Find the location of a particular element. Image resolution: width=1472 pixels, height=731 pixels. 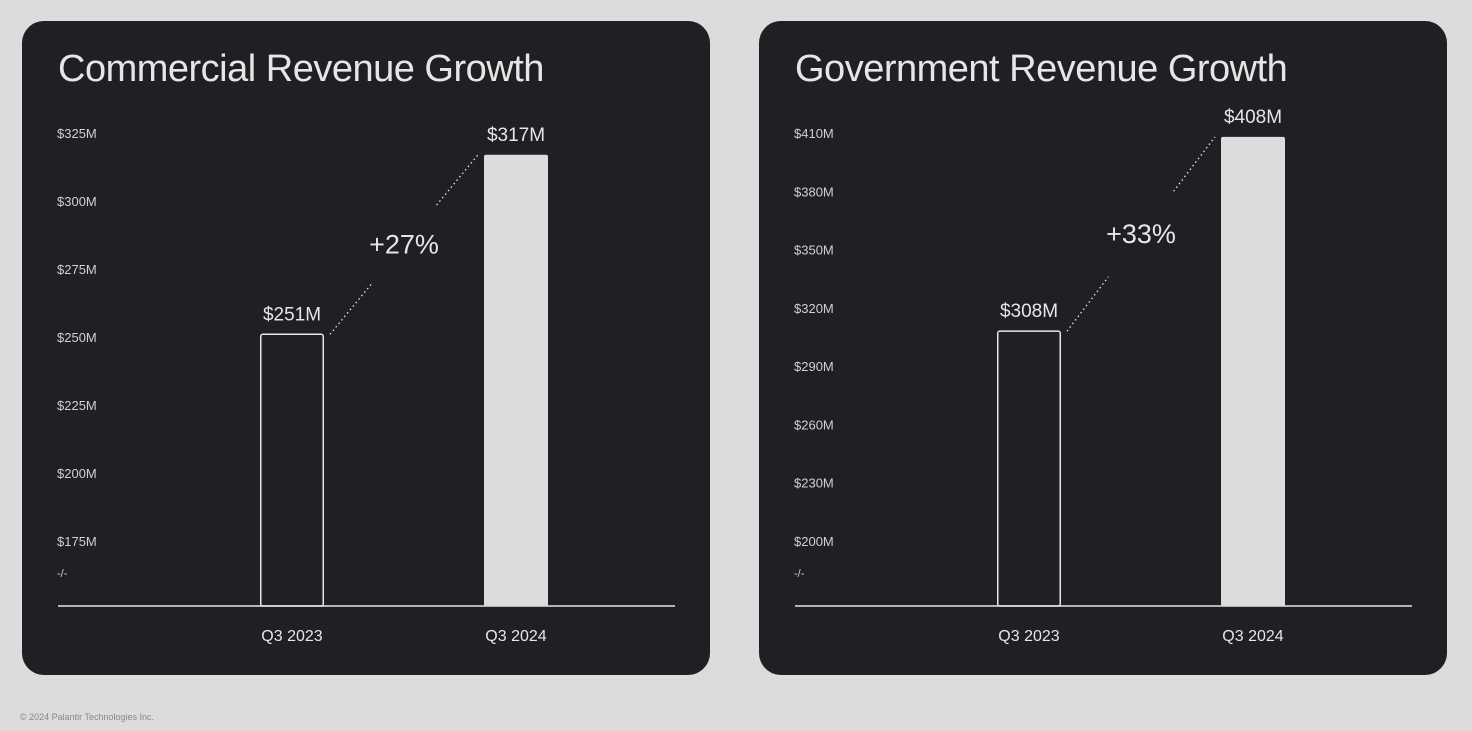

chart-title: Commercial Revenue Growth is located at coordinates (301, 69).